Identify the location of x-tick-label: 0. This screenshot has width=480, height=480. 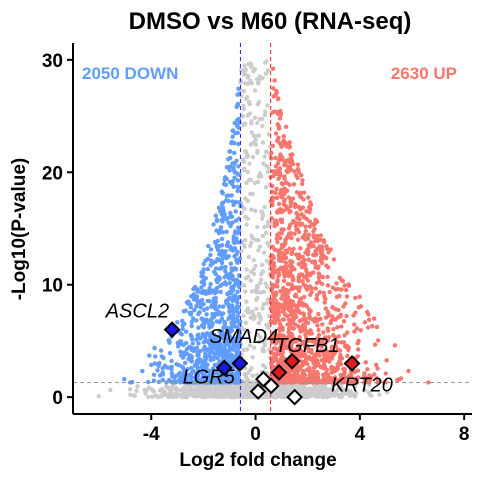
(255, 434).